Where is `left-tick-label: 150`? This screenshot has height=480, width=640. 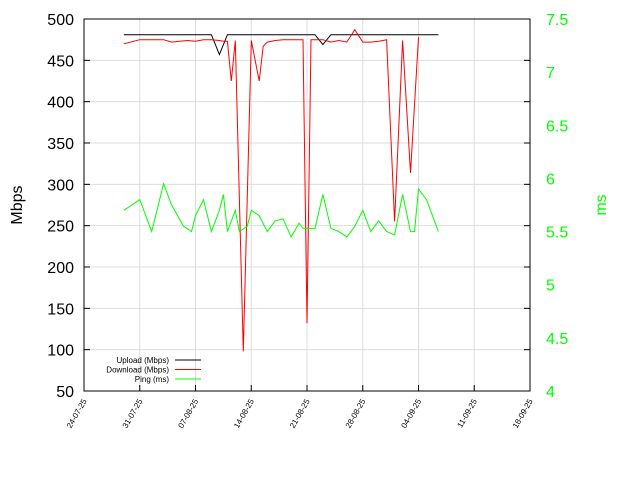 left-tick-label: 150 is located at coordinates (60, 309).